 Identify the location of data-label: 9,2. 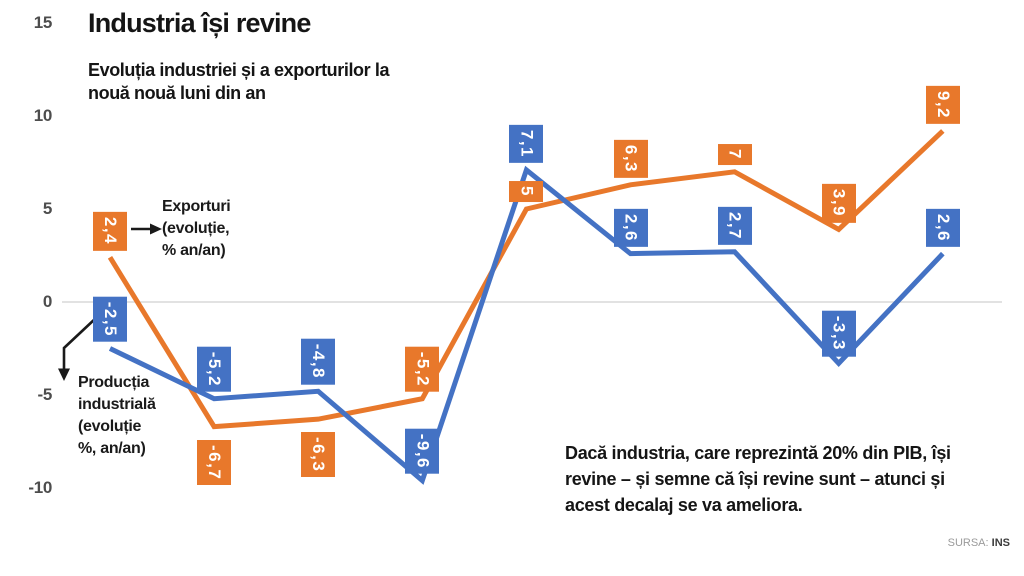
(942, 104).